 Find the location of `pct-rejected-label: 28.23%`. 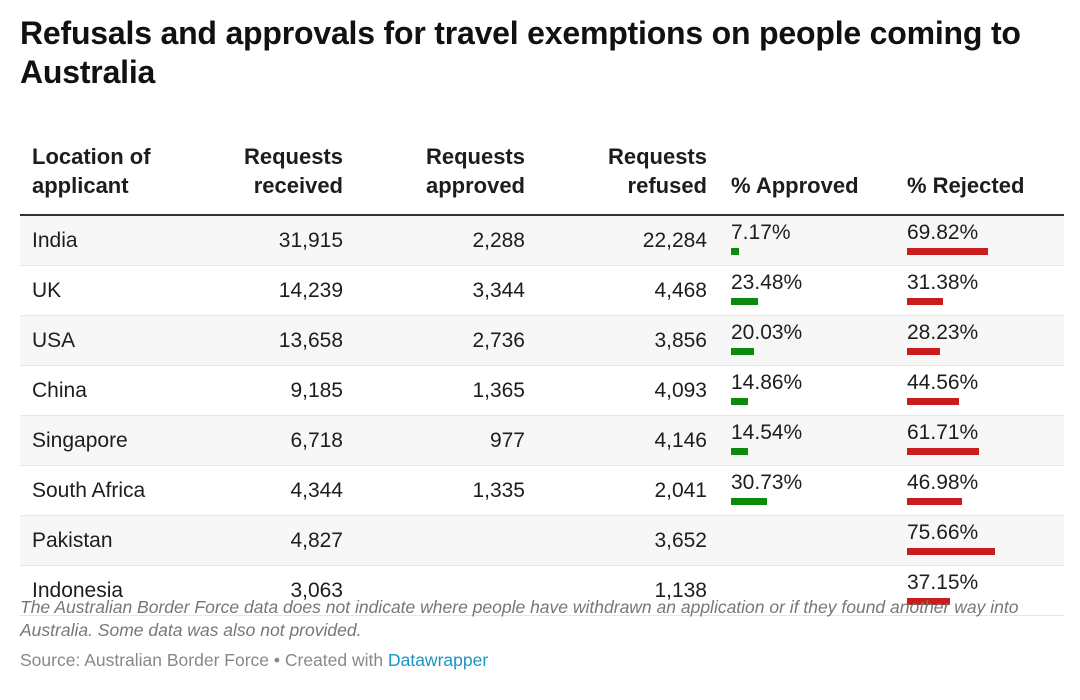

pct-rejected-label: 28.23% is located at coordinates (943, 332).